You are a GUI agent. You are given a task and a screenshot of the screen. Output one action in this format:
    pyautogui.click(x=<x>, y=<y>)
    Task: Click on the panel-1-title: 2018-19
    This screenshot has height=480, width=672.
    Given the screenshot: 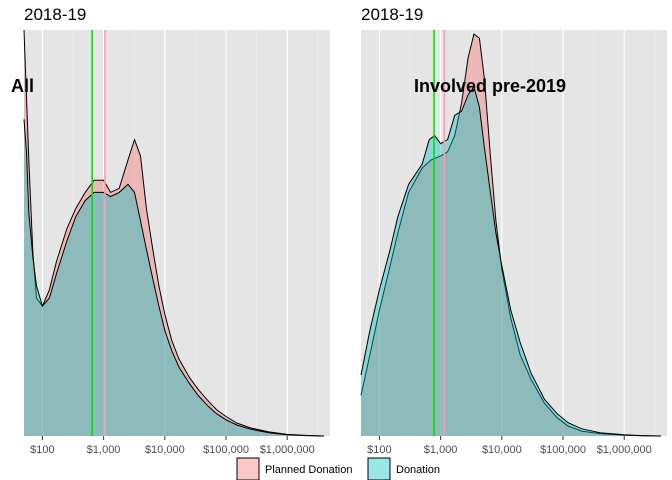 What is the action you would take?
    pyautogui.click(x=55, y=14)
    